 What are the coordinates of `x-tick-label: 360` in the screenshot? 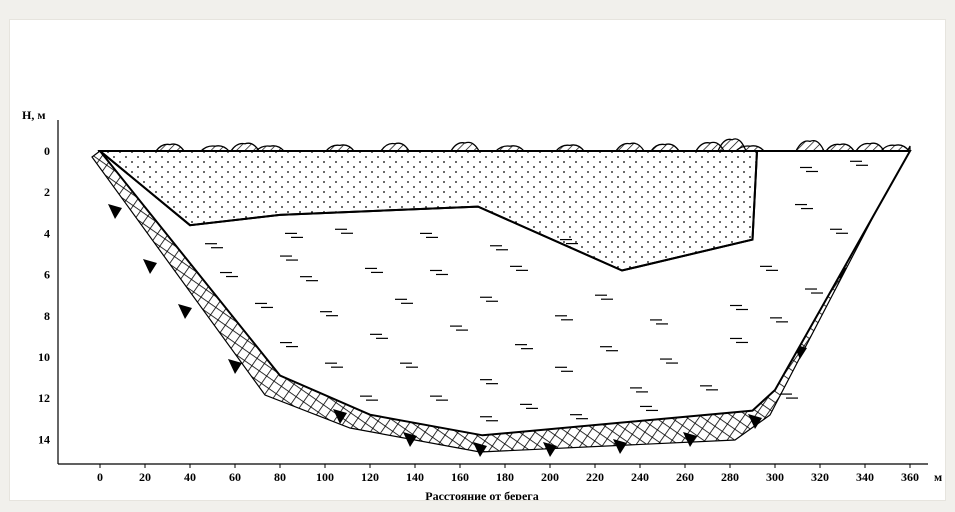 It's located at (910, 477).